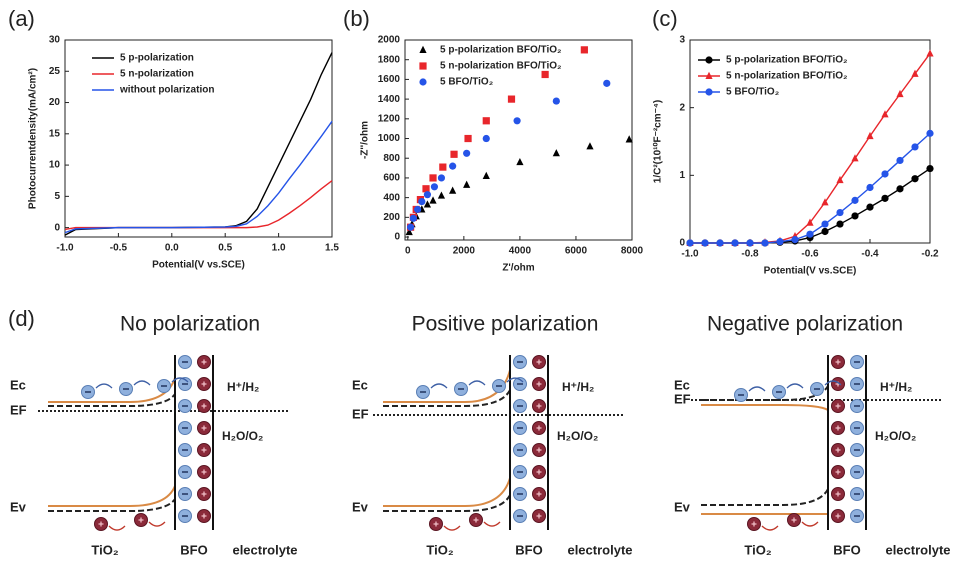 Image resolution: width=974 pixels, height=567 pixels. Describe the element at coordinates (682, 40) in the screenshot. I see `y-tick-label: 3` at that location.